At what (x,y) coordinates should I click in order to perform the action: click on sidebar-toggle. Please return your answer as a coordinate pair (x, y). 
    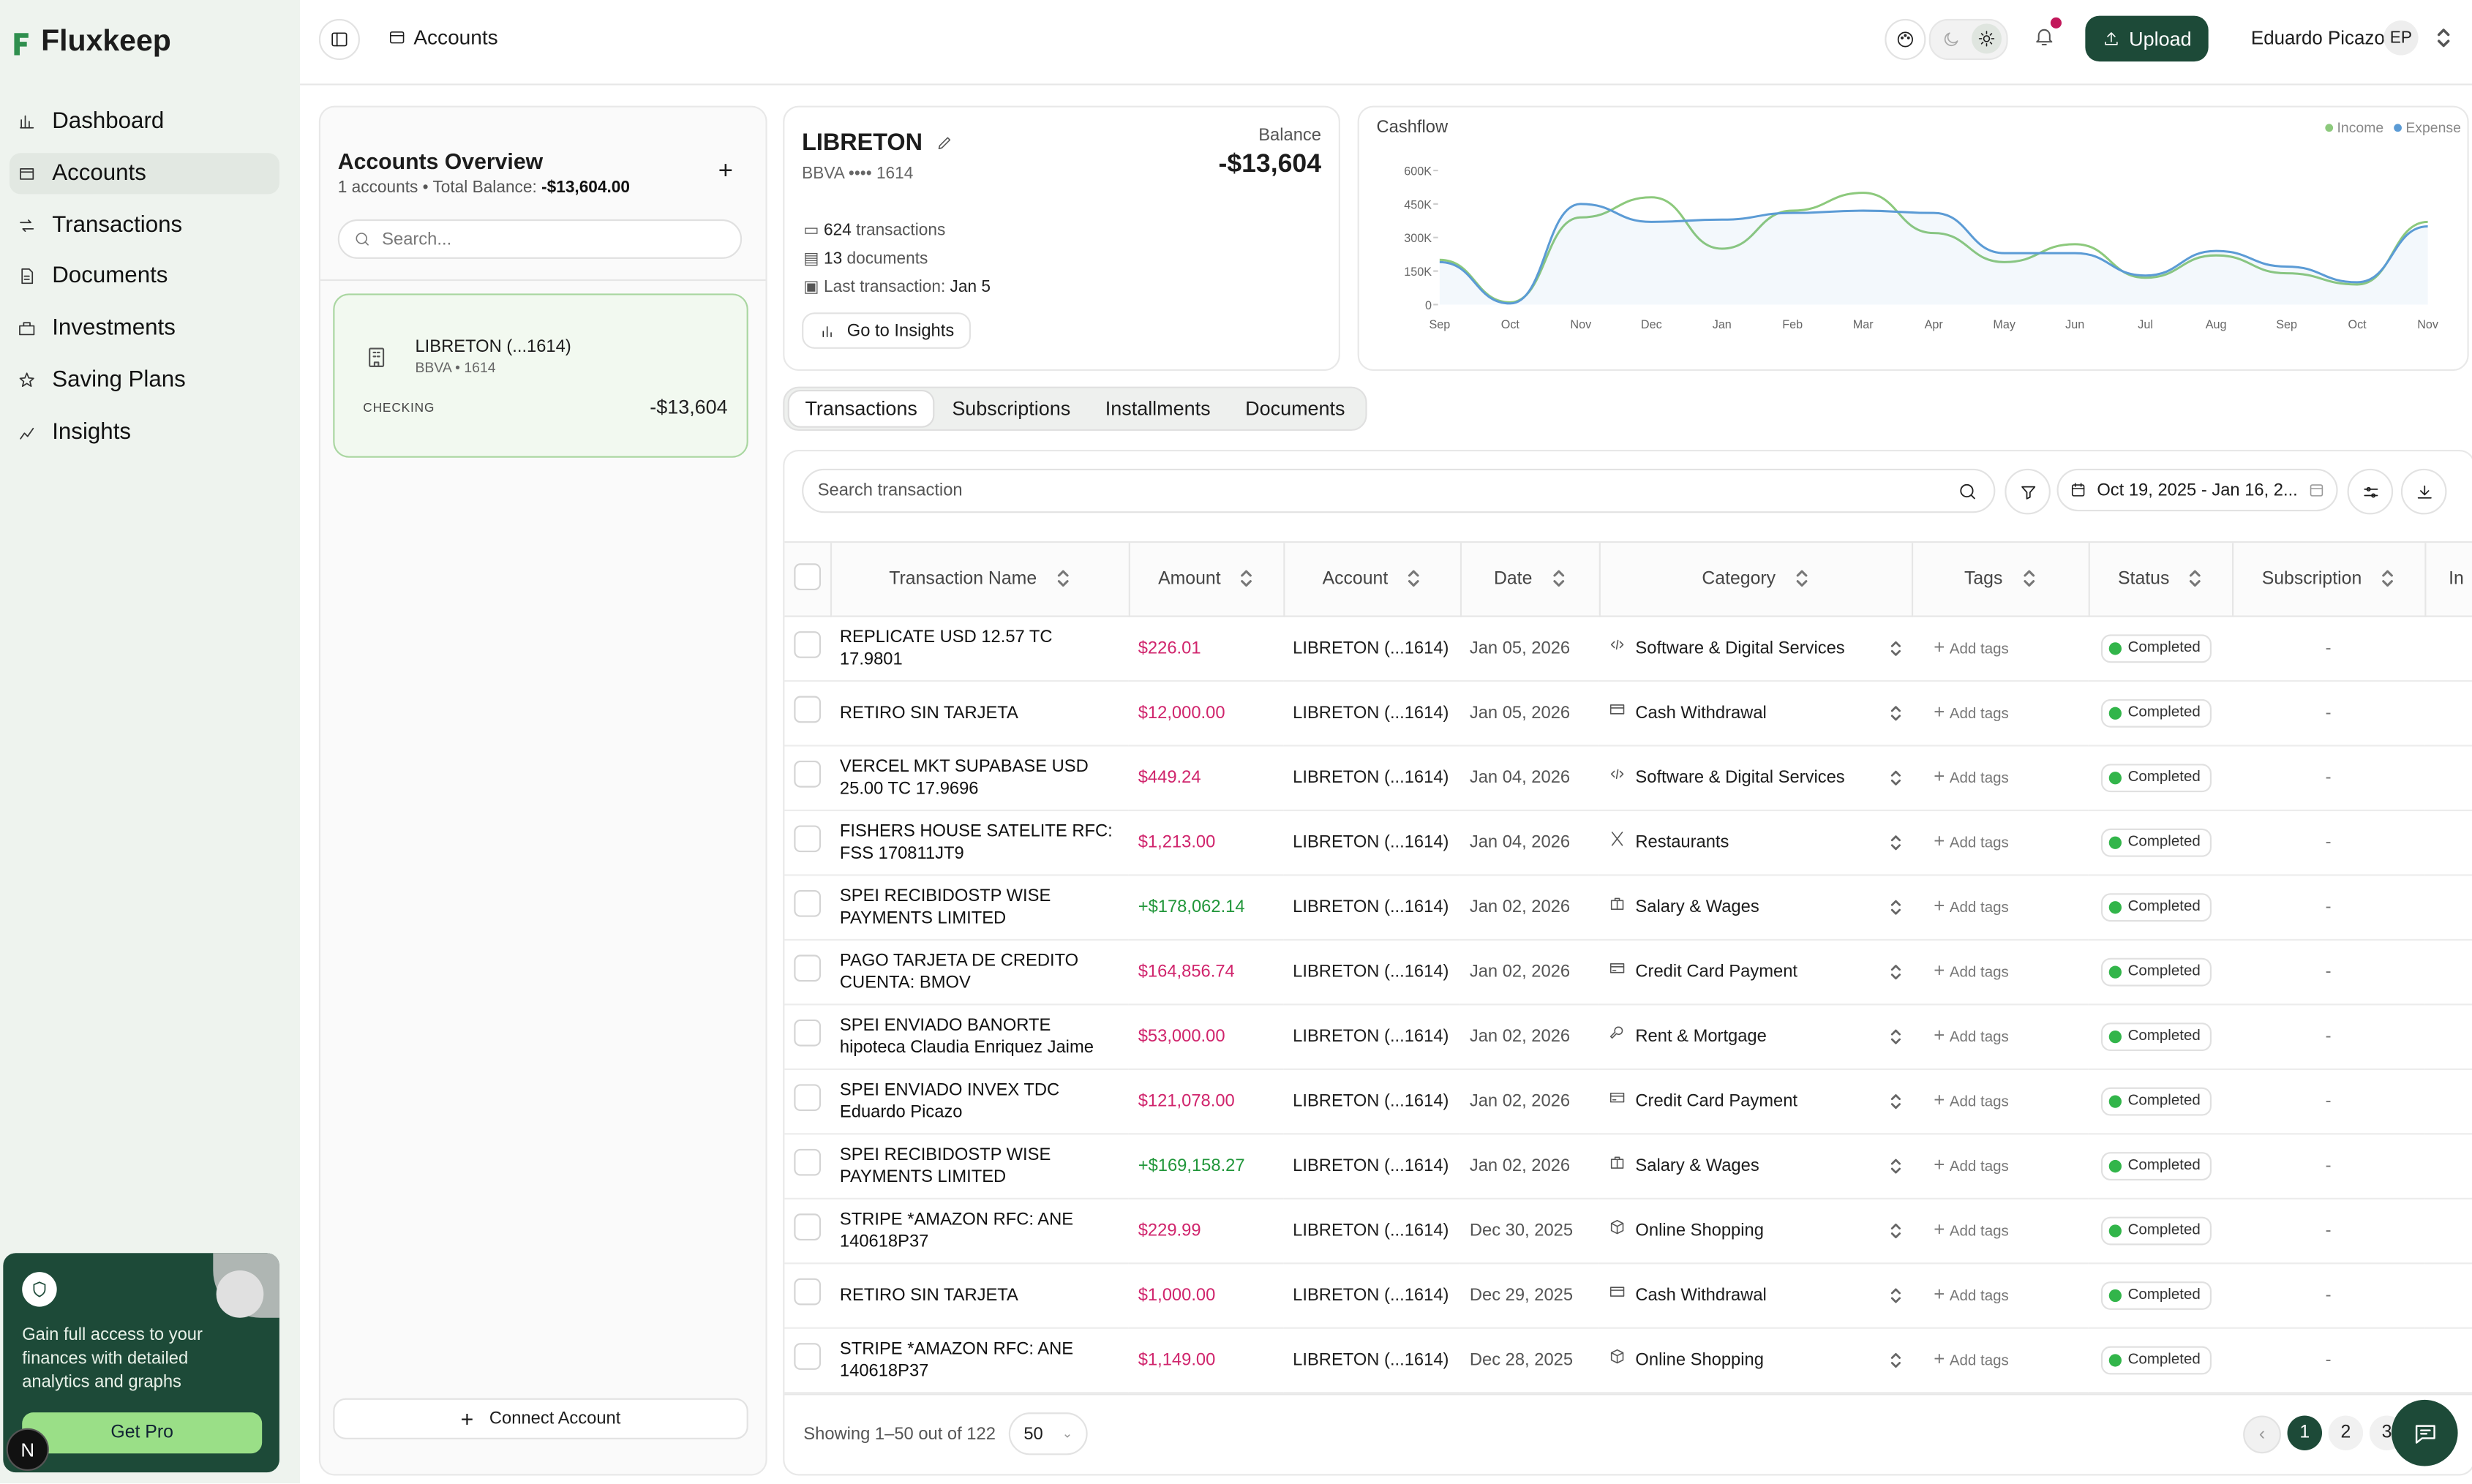
    Looking at the image, I should click on (339, 39).